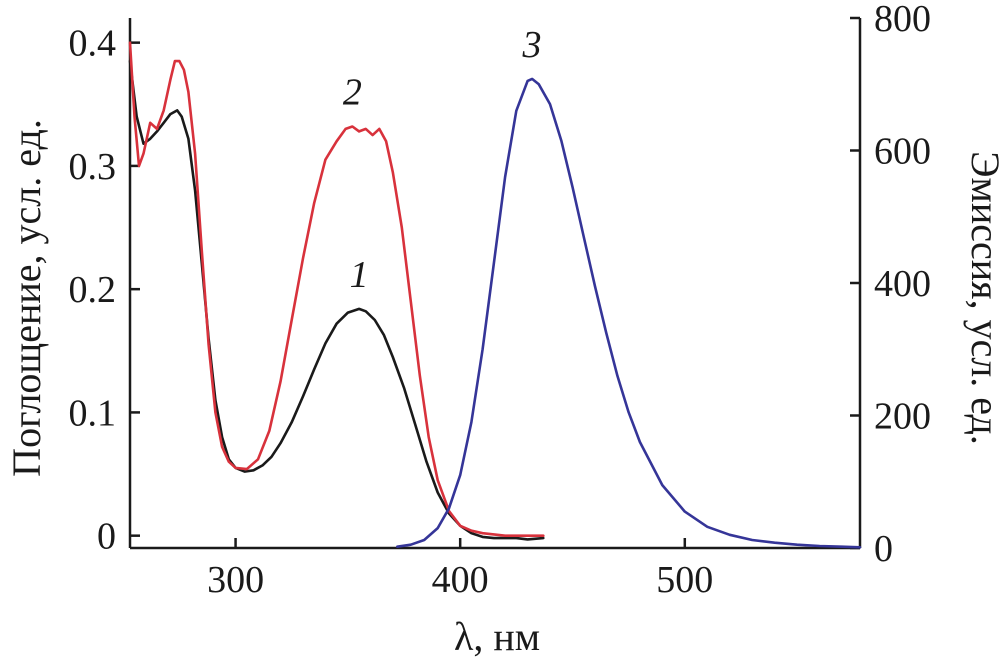 The height and width of the screenshot is (664, 1000). What do you see at coordinates (902, 417) in the screenshot?
I see `right-y-tick-label: 200` at bounding box center [902, 417].